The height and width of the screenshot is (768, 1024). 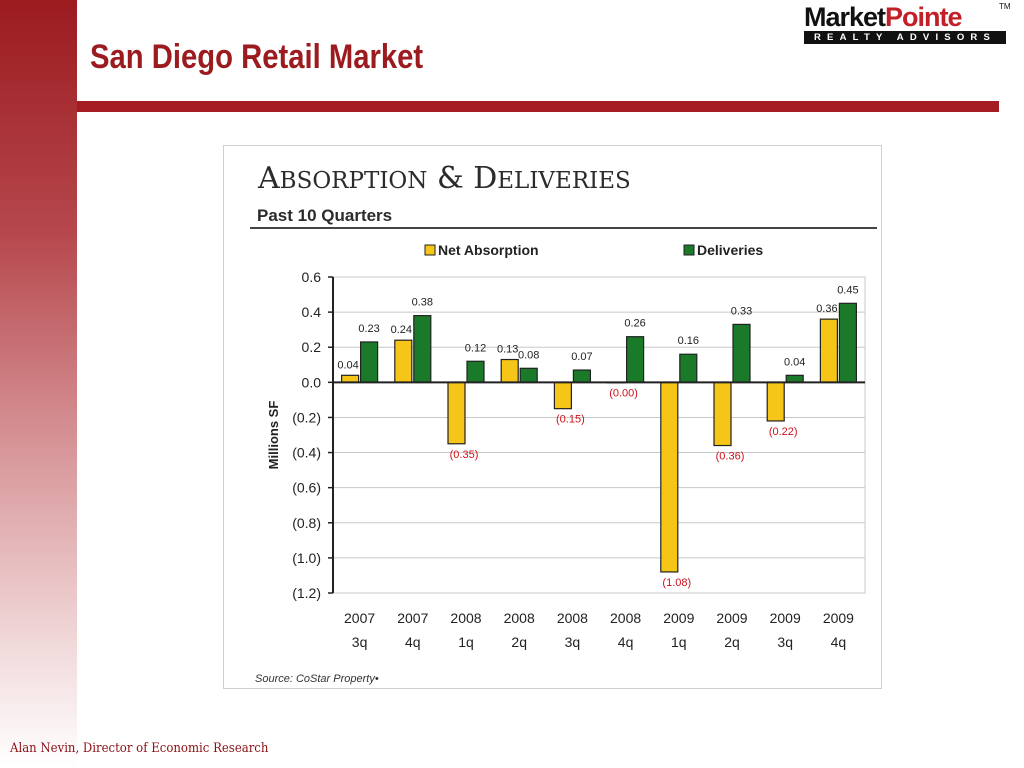 What do you see at coordinates (38, 384) in the screenshot?
I see `side-accent-bar` at bounding box center [38, 384].